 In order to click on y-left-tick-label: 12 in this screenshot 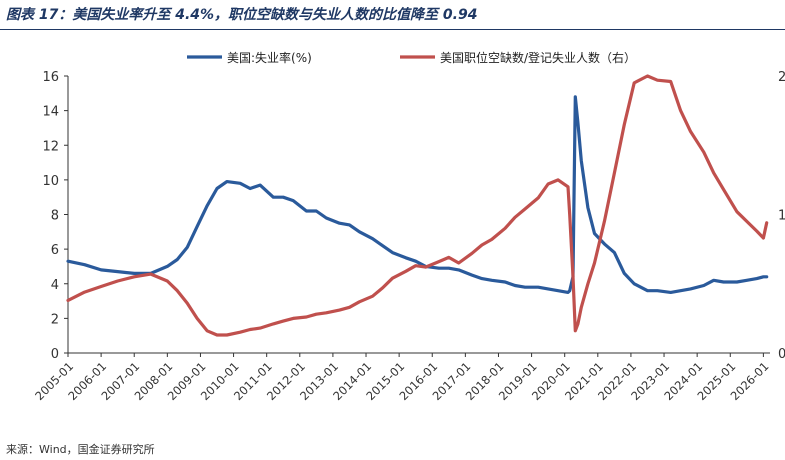, I will do `click(50, 146)`.